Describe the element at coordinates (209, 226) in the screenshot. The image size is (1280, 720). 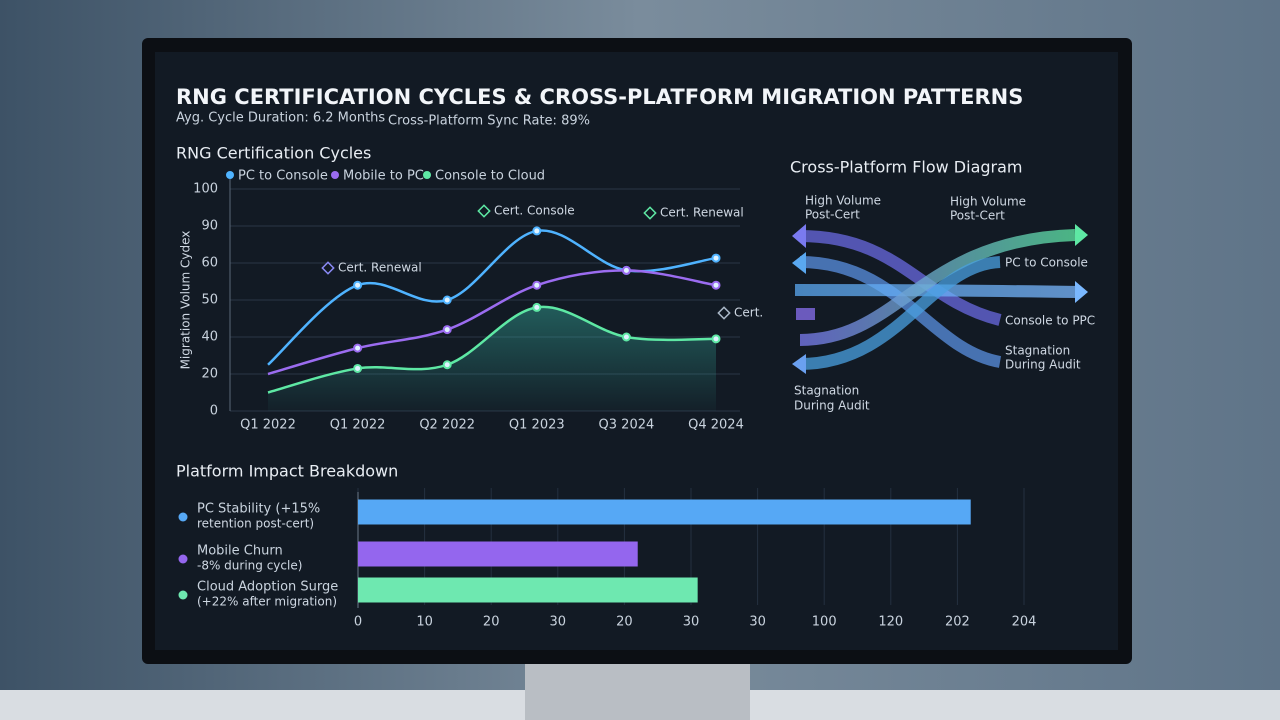
I see `y-tick-label: 90` at that location.